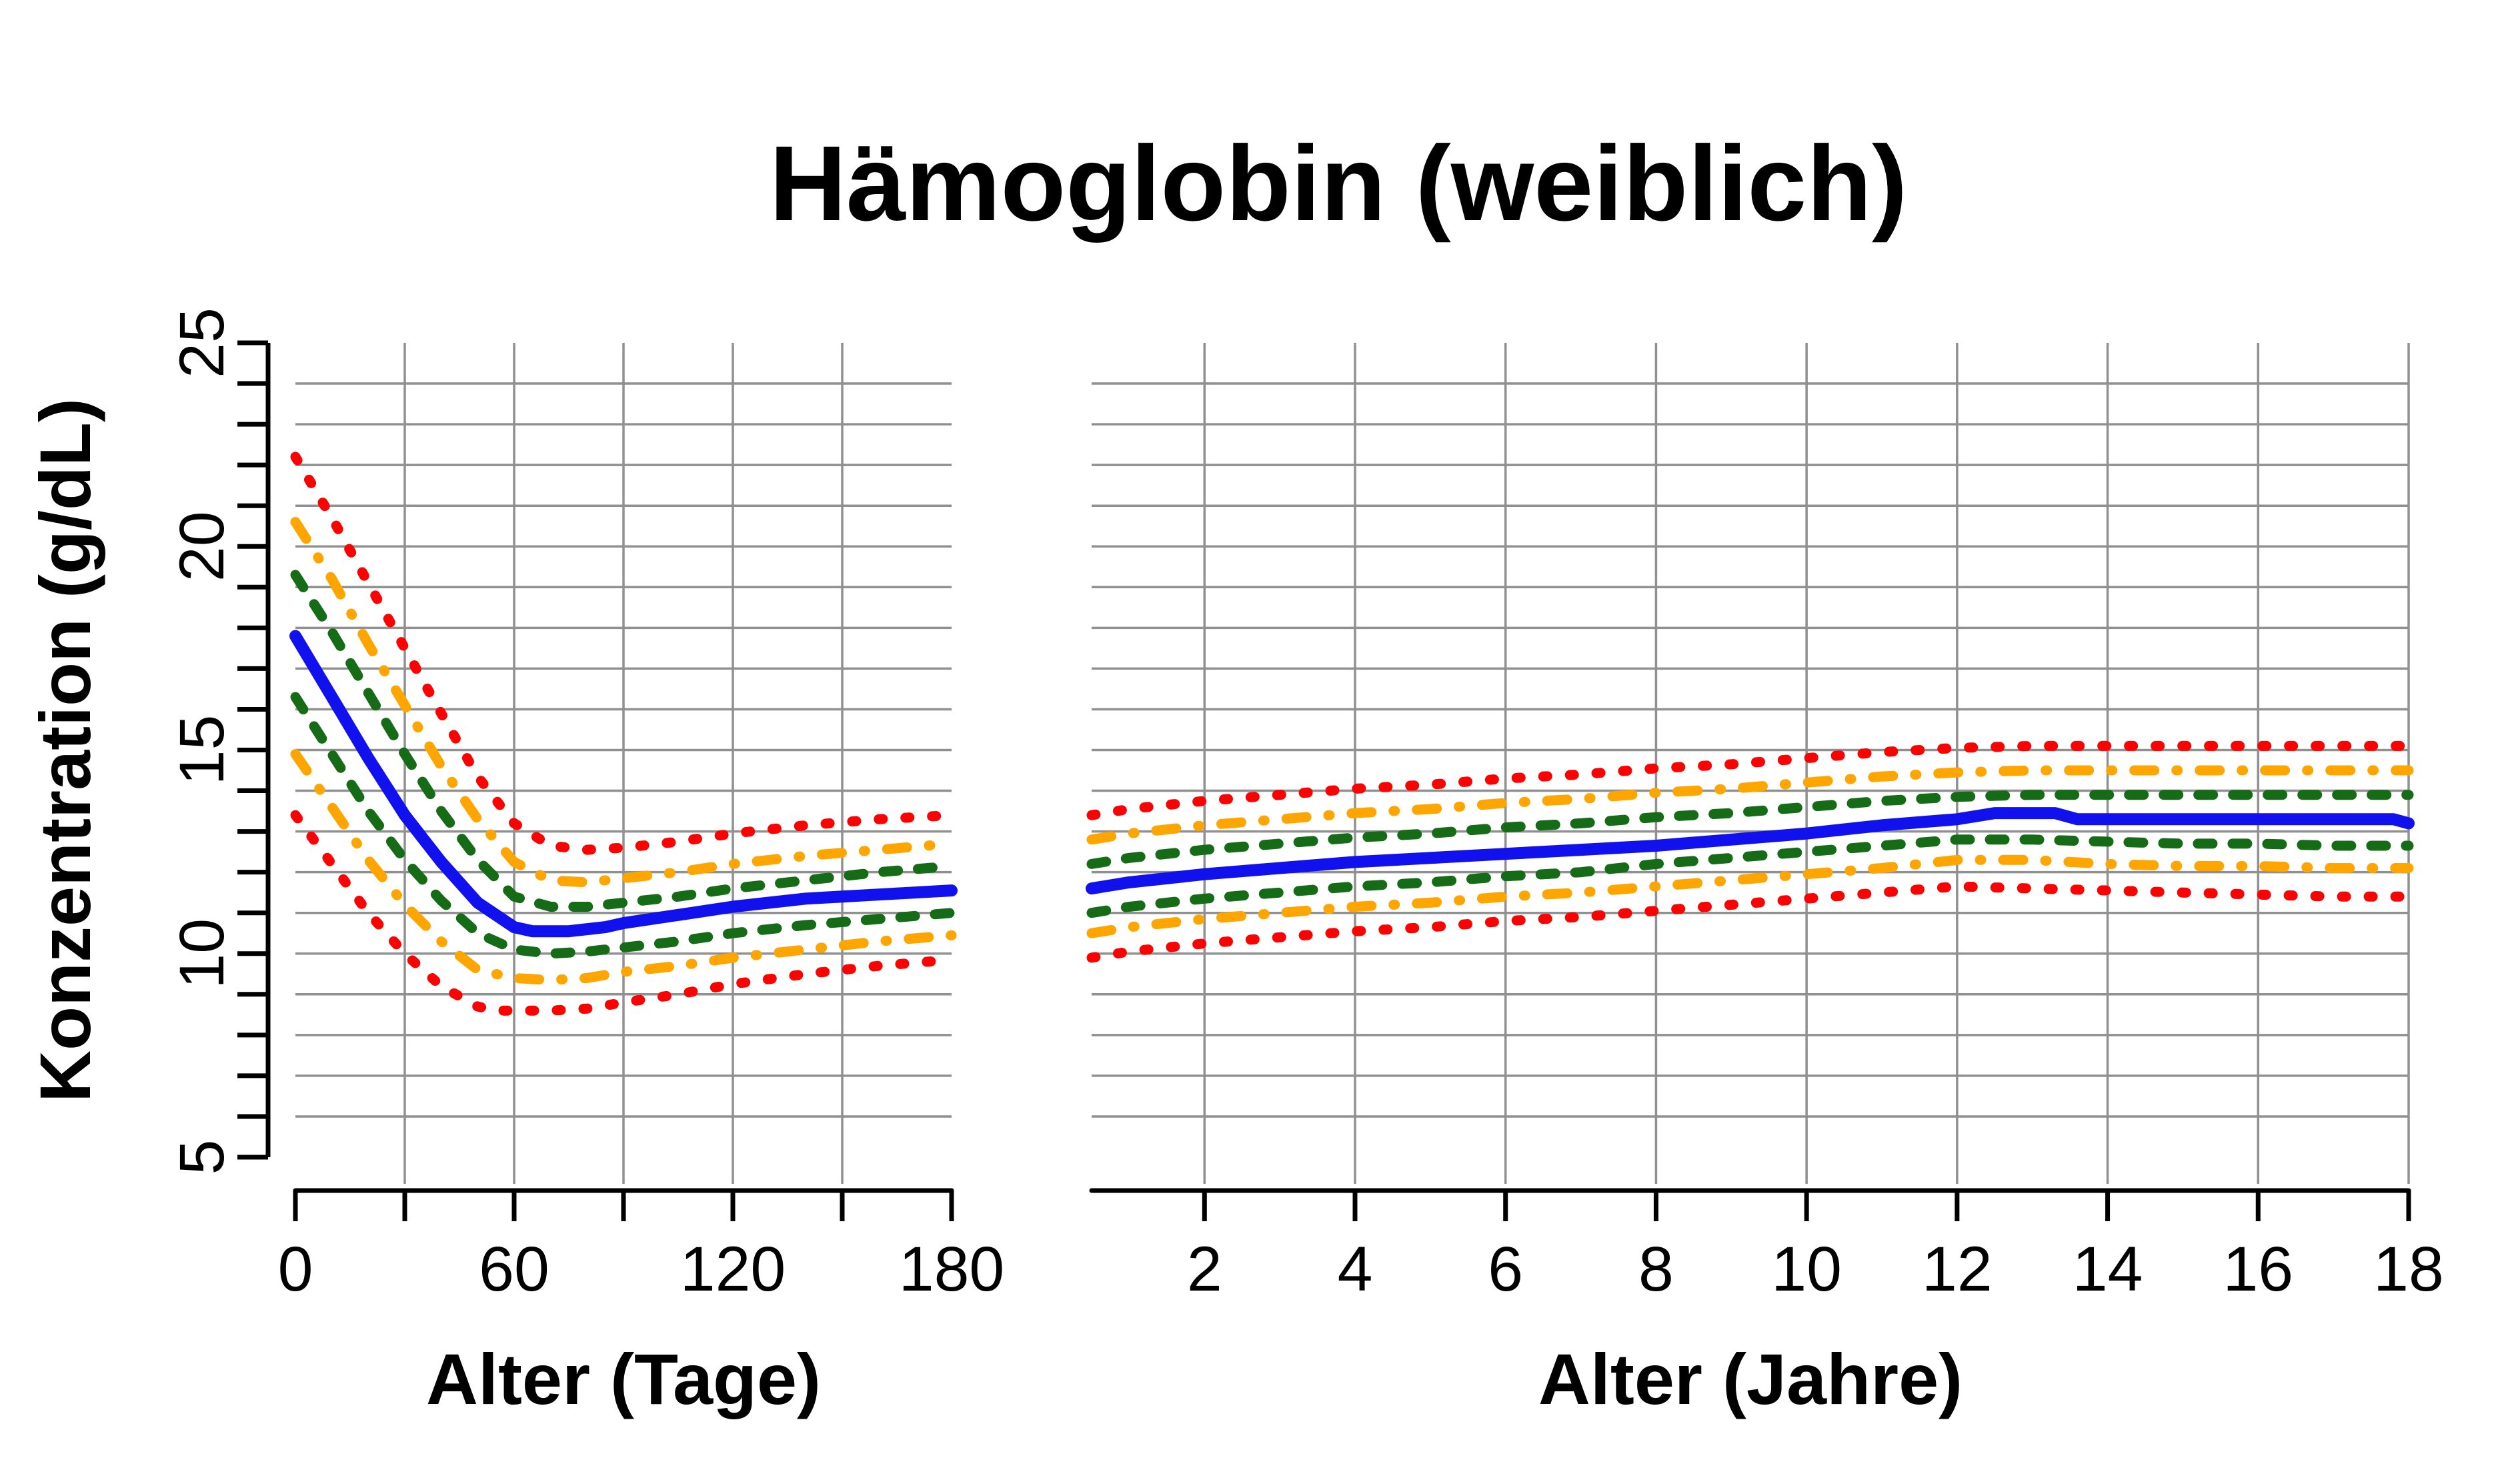  Describe the element at coordinates (202, 342) in the screenshot. I see `y-tick-label: 25` at that location.